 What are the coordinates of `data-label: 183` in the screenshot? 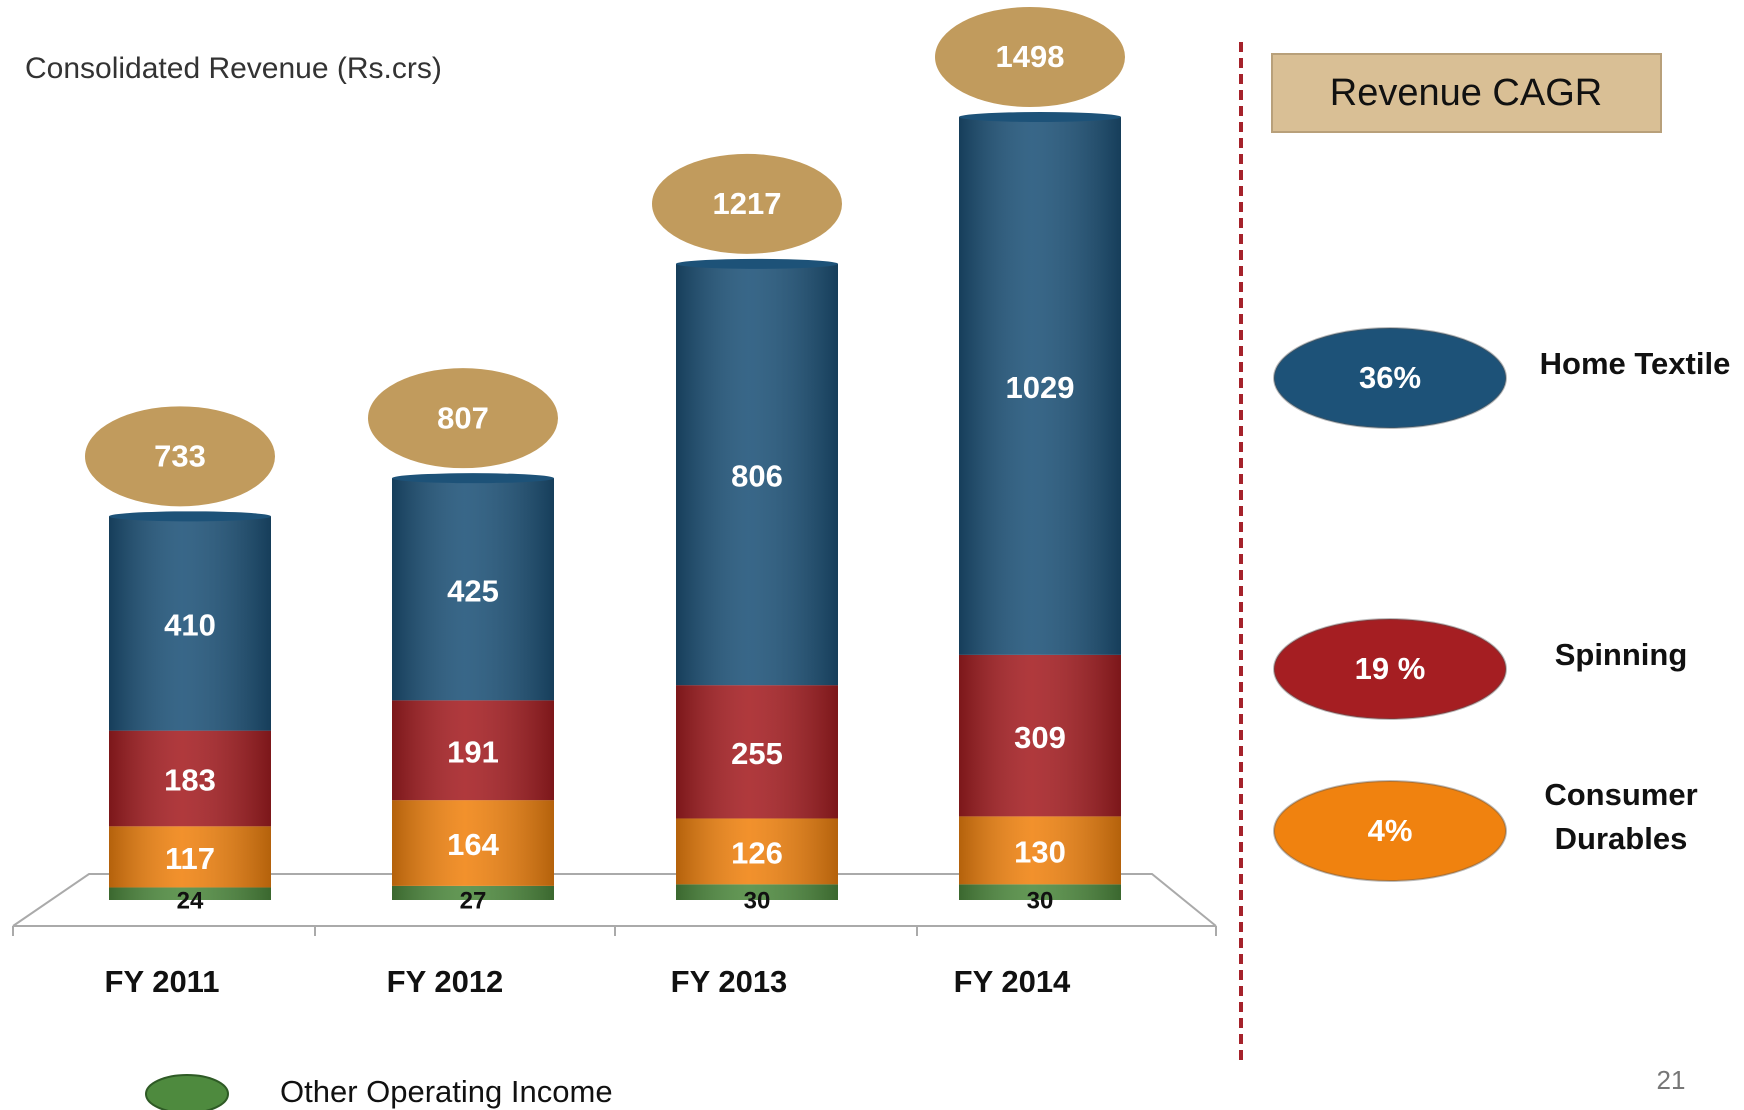 It's located at (190, 780).